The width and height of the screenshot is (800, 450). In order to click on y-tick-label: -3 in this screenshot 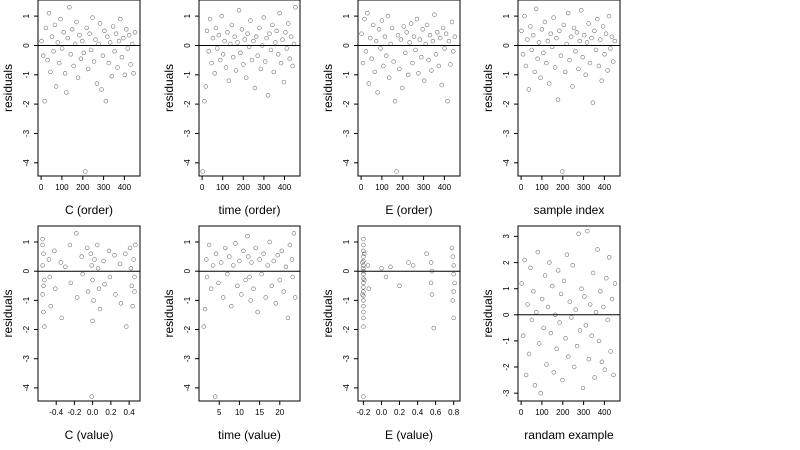, I will do `click(187, 133)`.